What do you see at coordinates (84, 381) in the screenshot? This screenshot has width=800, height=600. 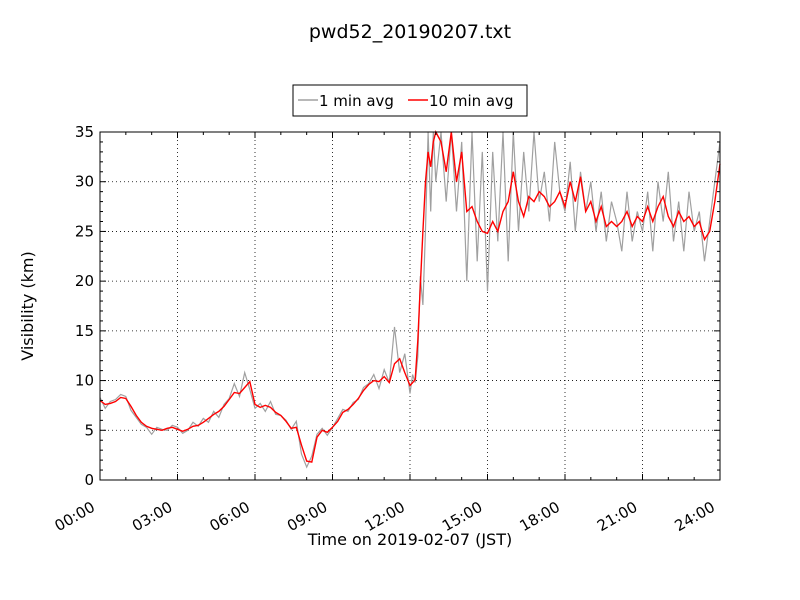 I see `y-tick-label: 10` at bounding box center [84, 381].